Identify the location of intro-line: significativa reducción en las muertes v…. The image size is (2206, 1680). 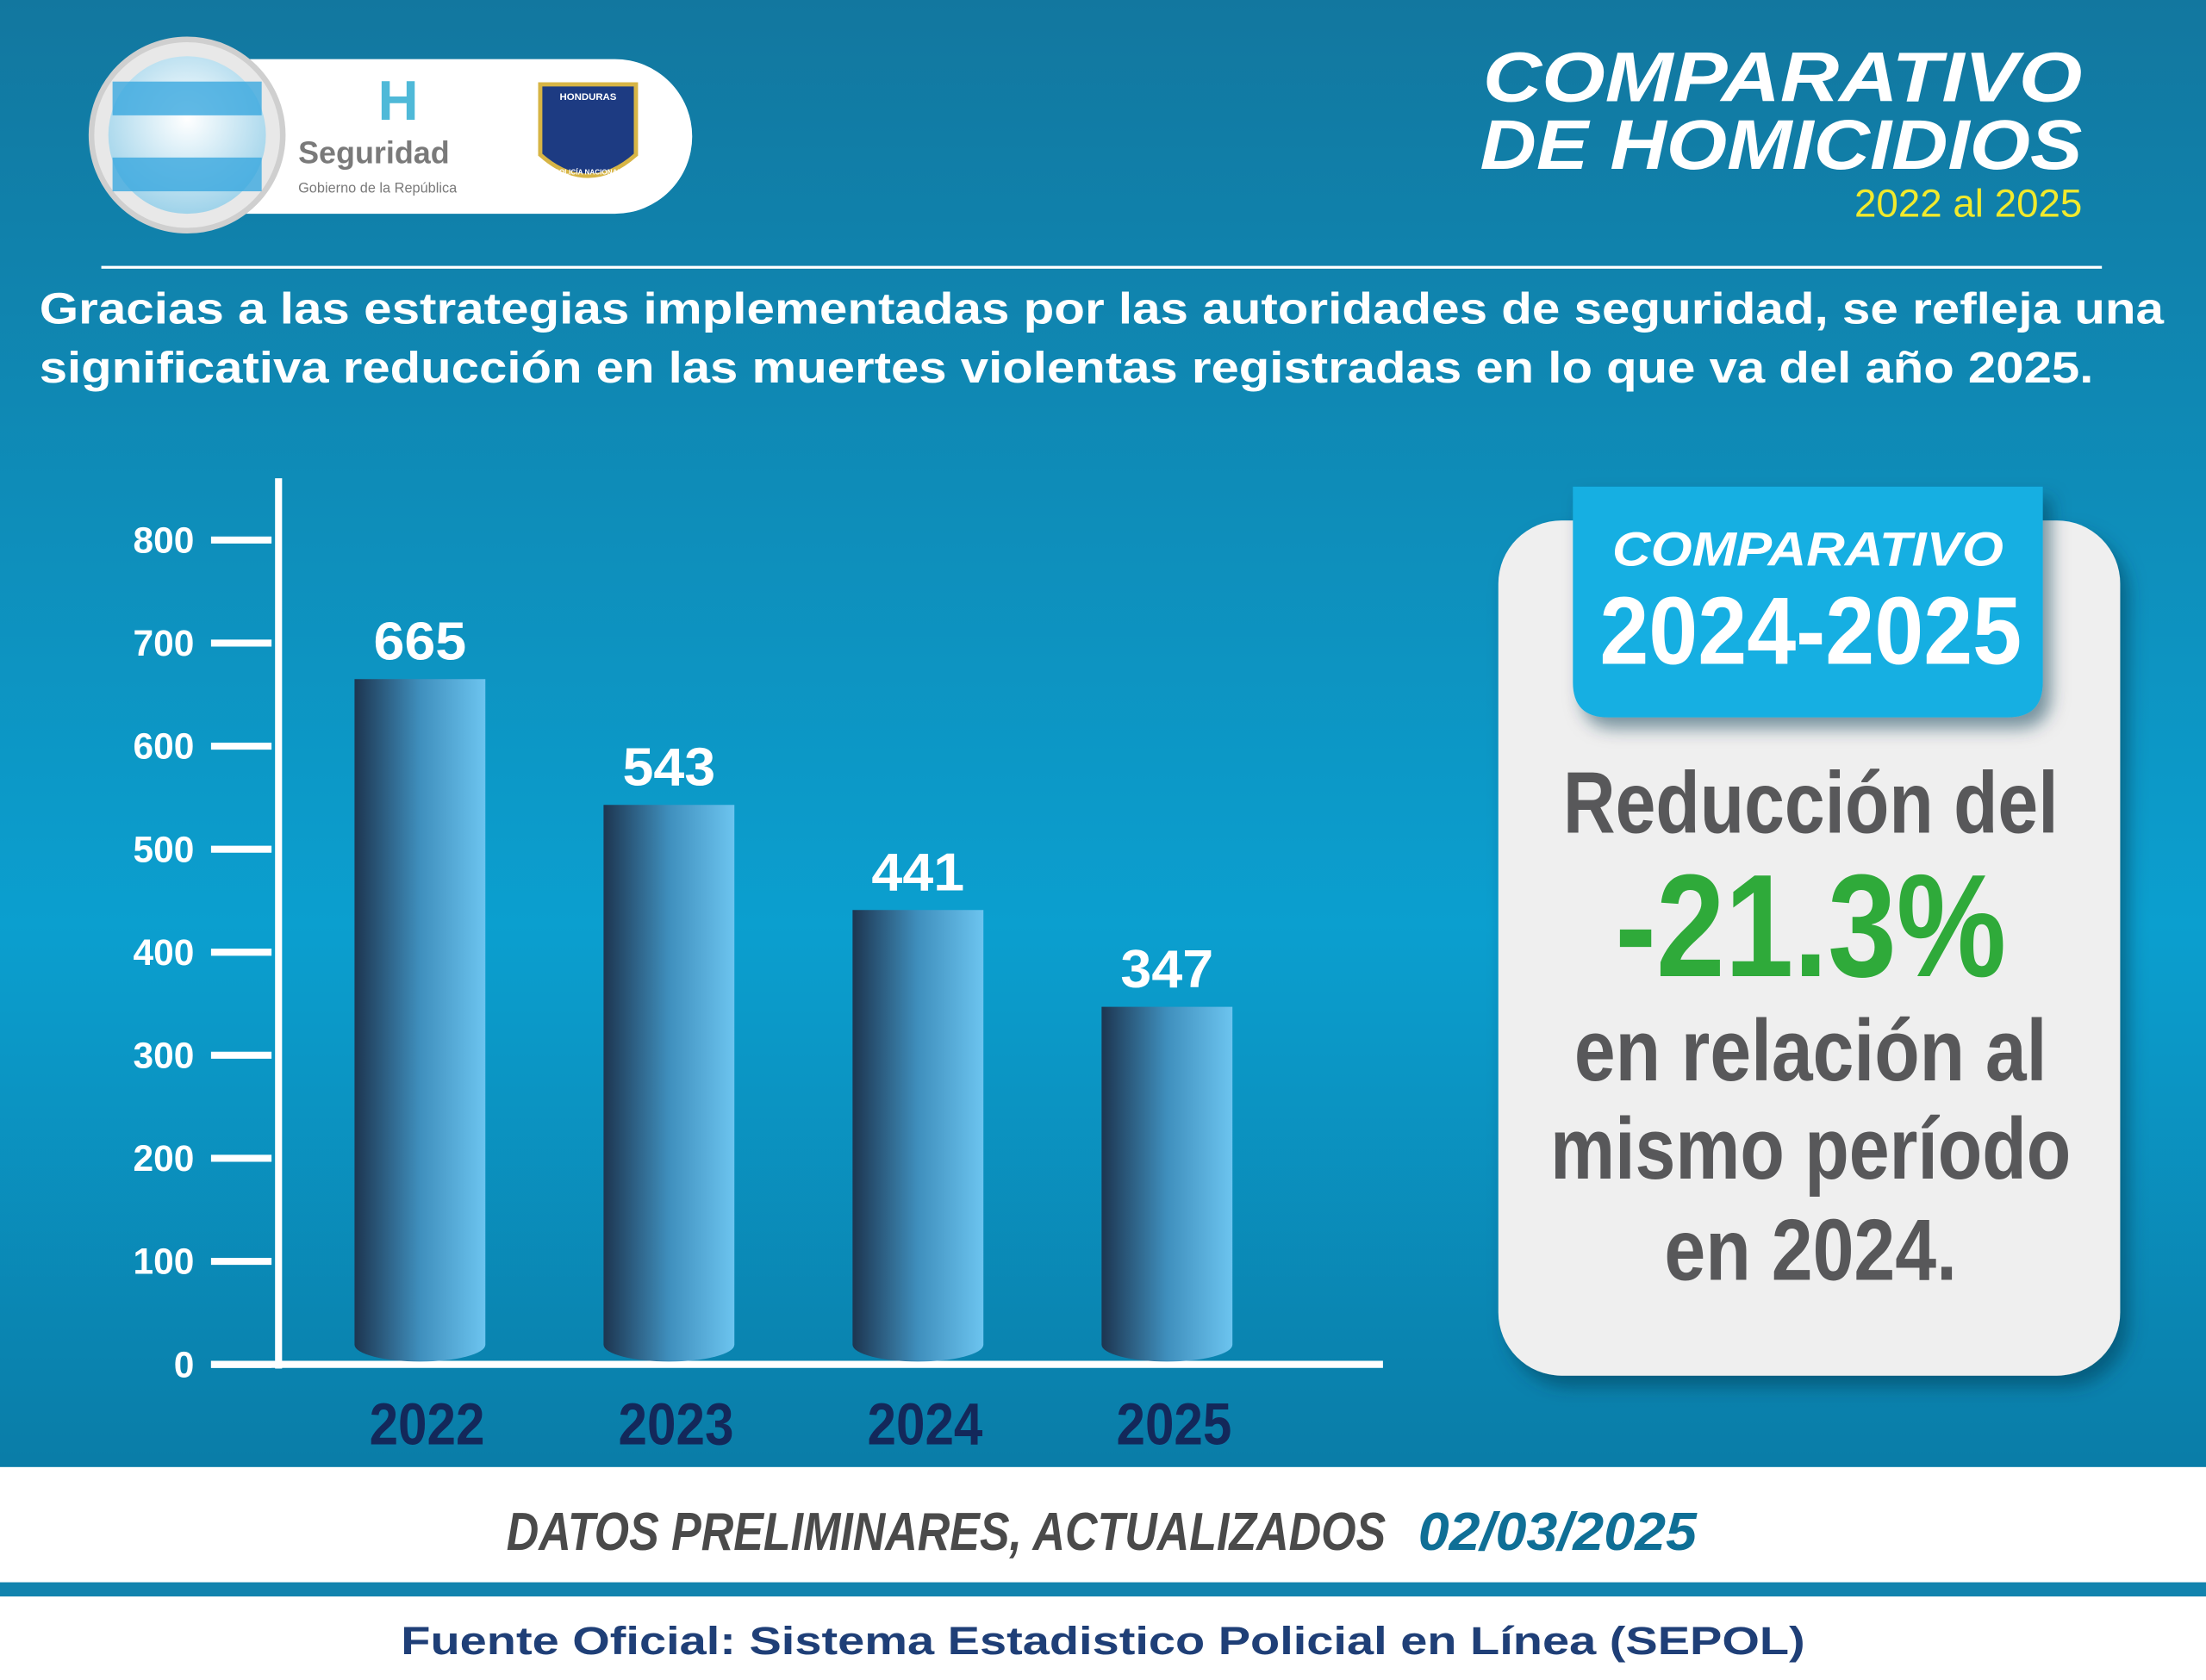
(1067, 368).